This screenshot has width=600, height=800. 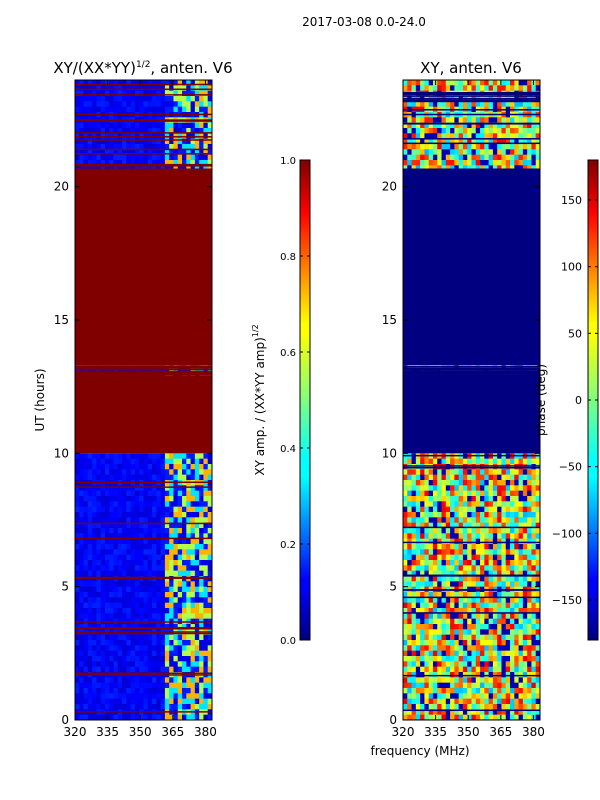 I want to click on y-tick-label: 20, so click(x=61, y=187).